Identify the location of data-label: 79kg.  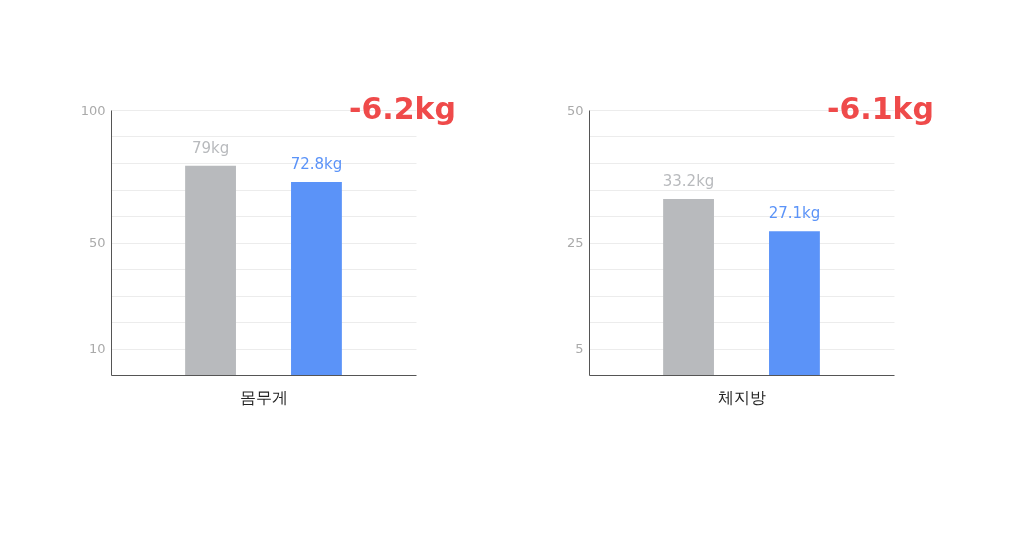
(210, 147).